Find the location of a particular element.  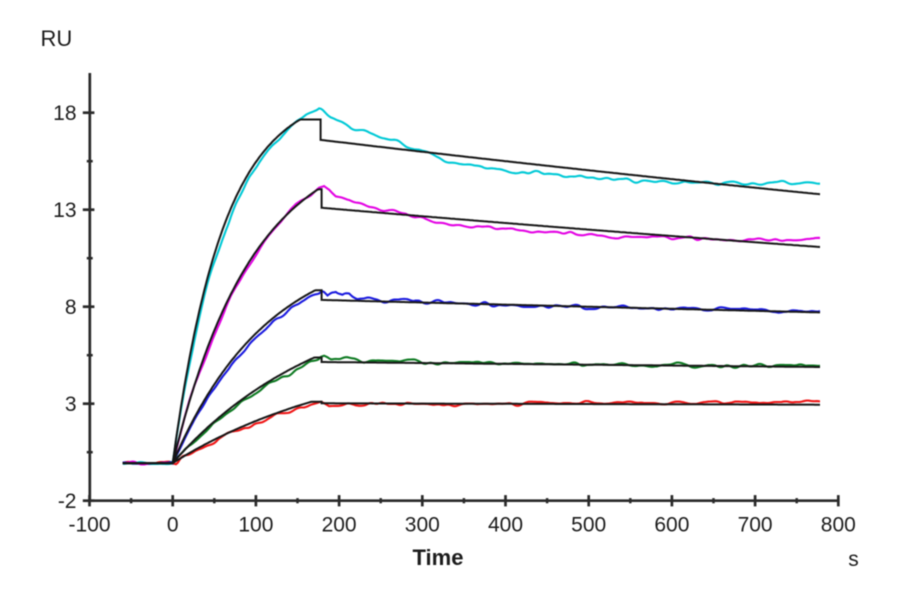

svg-text: 13 is located at coordinates (64, 210).